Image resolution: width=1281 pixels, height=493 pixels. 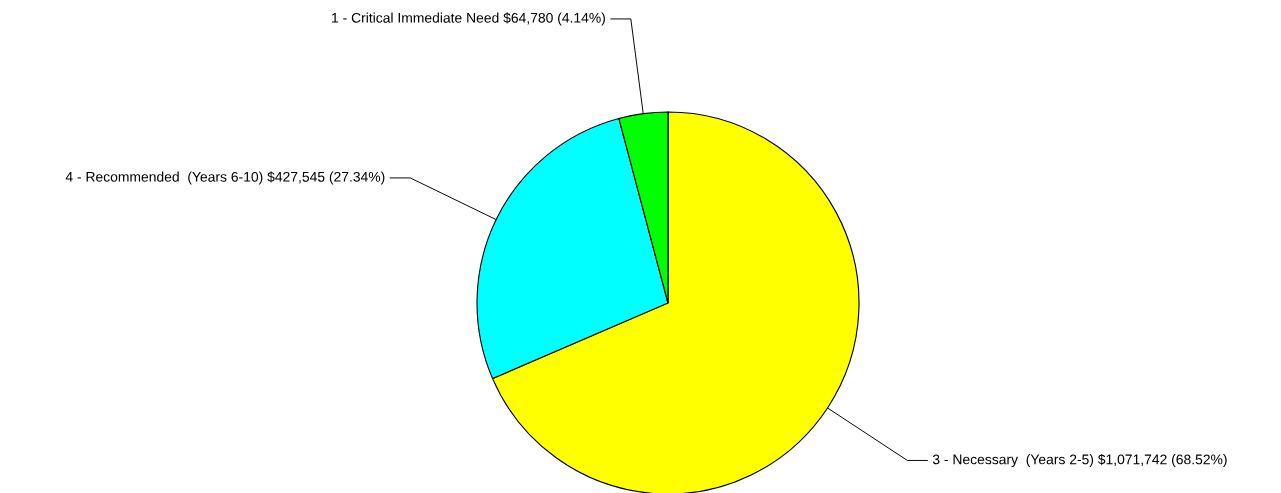 I want to click on slice-label: 4 - Recommended (Years 6-10) $427,545 (27.34%), so click(x=225, y=178).